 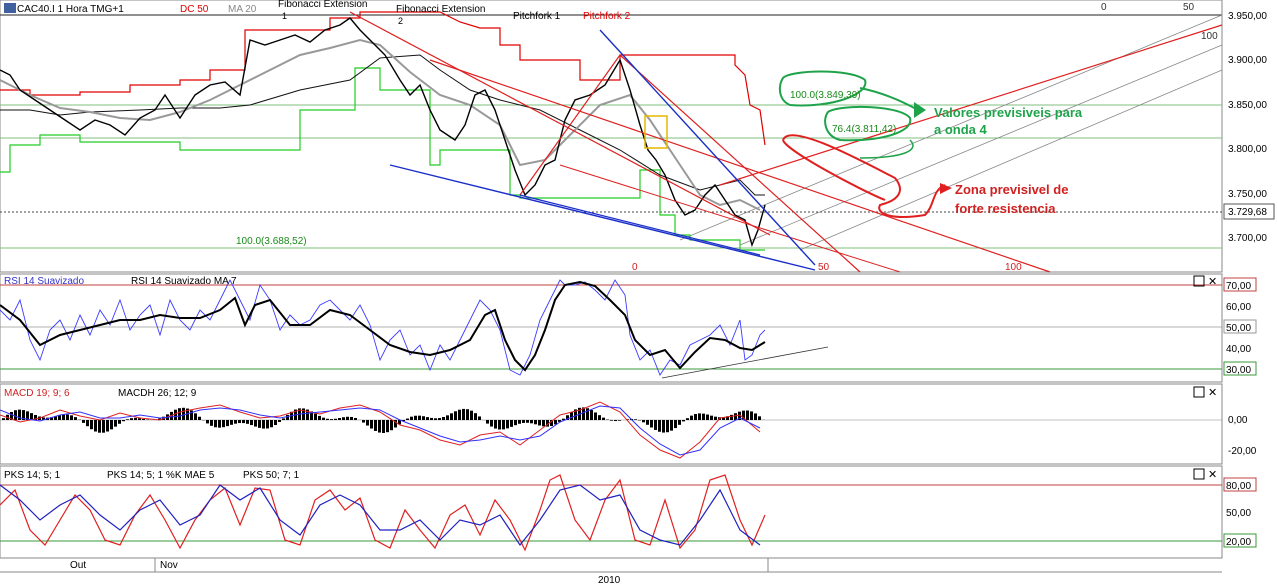 What do you see at coordinates (1199, 392) in the screenshot?
I see `macd-maximize-icon` at bounding box center [1199, 392].